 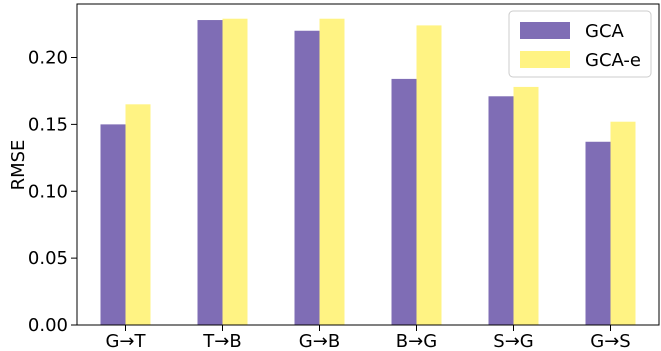 I want to click on x-tick-label: S→G, so click(x=513, y=341).